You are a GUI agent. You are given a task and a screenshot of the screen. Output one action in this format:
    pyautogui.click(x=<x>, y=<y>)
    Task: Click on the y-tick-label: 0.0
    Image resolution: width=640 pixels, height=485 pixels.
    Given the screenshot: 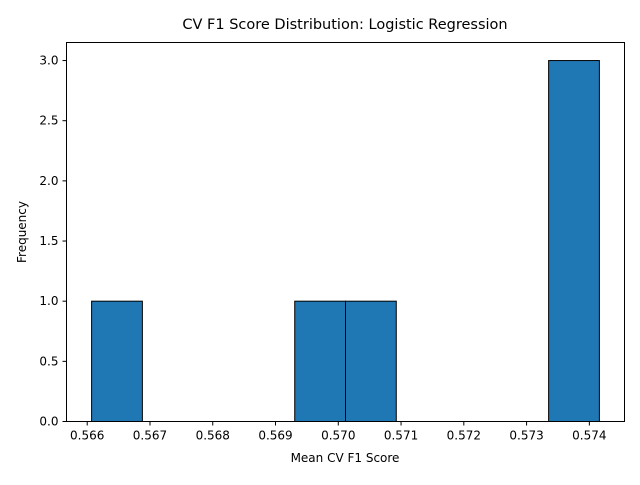 What is the action you would take?
    pyautogui.click(x=48, y=422)
    